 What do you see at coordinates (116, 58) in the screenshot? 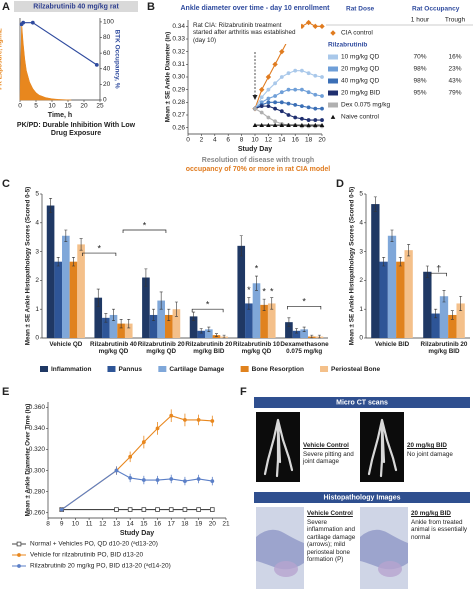
I see `y2-axis-label: BTK Occupancy, %` at bounding box center [116, 58].